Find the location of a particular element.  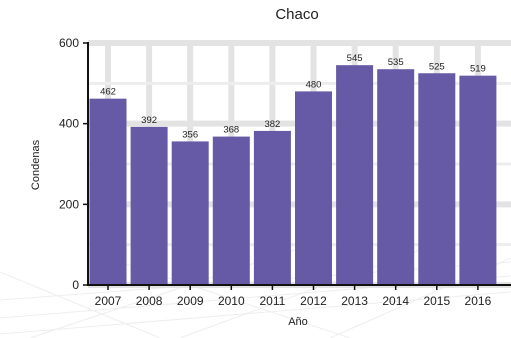

x-tick-label: 2007 is located at coordinates (108, 301).